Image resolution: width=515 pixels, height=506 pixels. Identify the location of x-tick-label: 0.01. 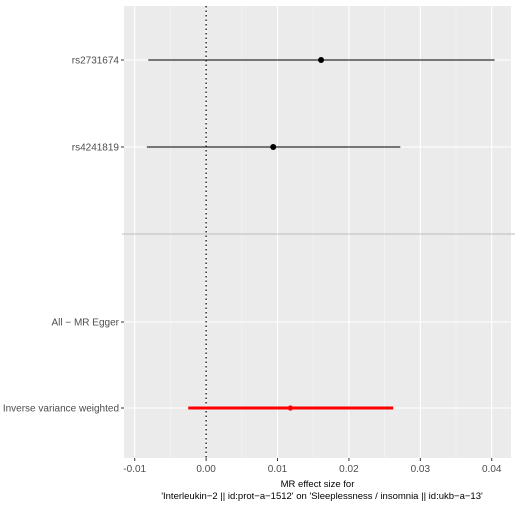
(278, 469).